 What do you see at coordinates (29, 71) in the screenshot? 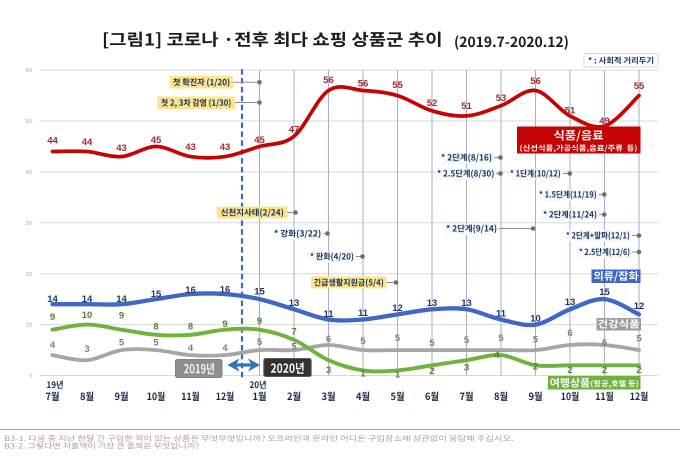
I see `svg-text: 60` at bounding box center [29, 71].